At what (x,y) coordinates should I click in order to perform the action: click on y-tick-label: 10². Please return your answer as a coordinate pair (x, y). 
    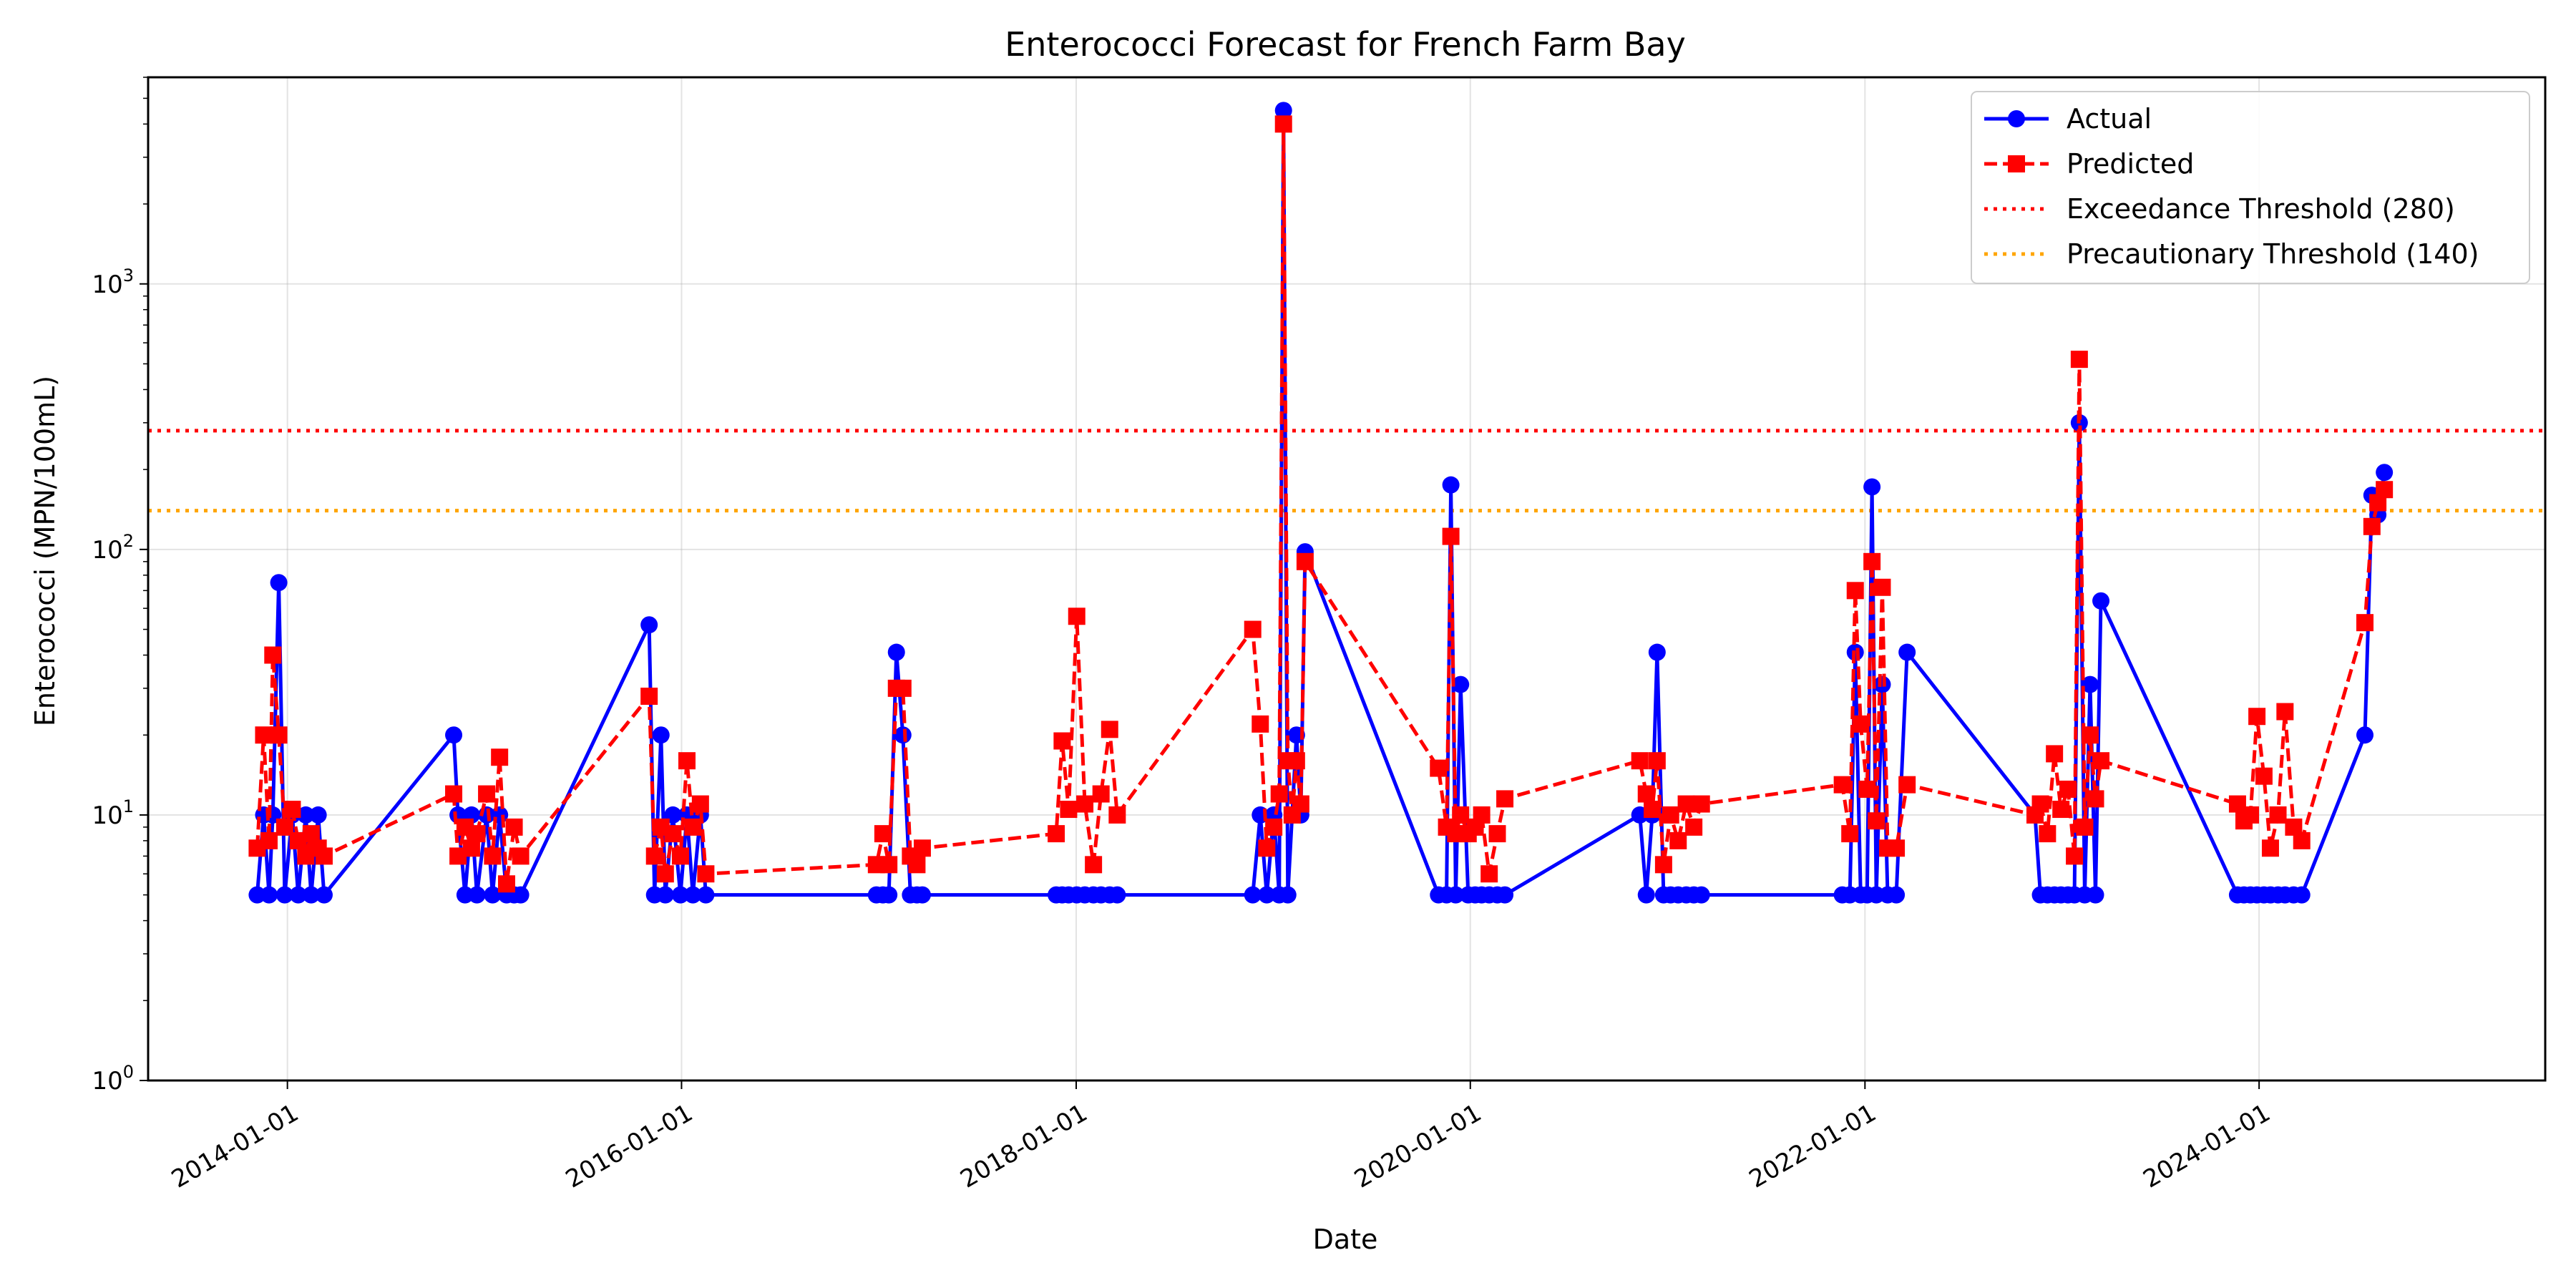
    Looking at the image, I should click on (113, 548).